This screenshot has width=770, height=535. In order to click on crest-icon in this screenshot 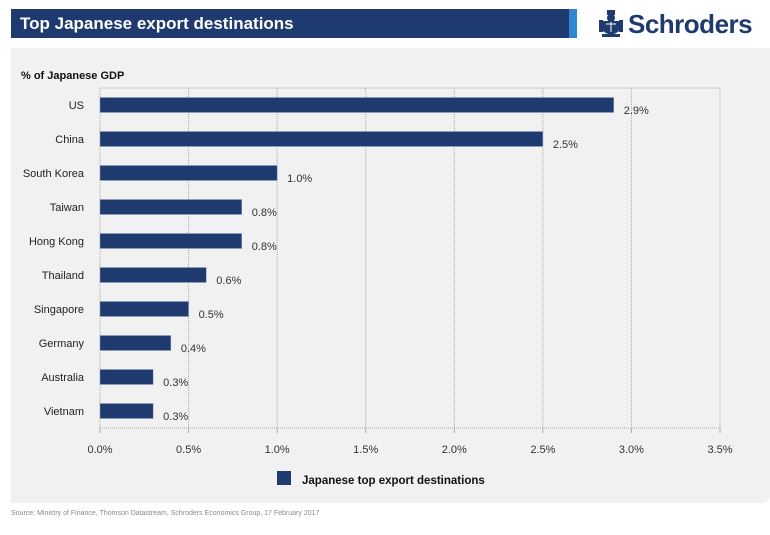, I will do `click(611, 23)`.